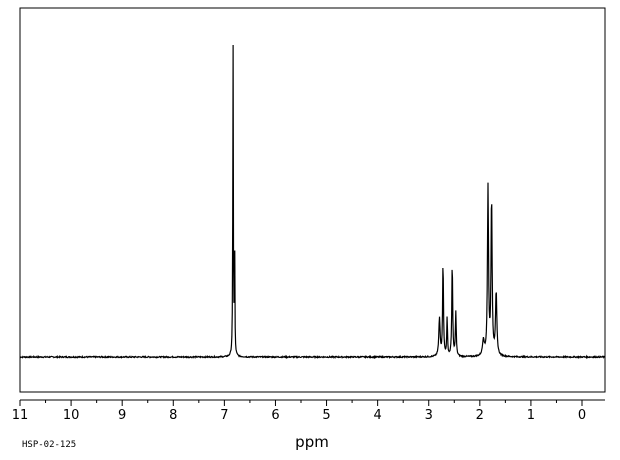  I want to click on x-tick-label: 11, so click(20, 415).